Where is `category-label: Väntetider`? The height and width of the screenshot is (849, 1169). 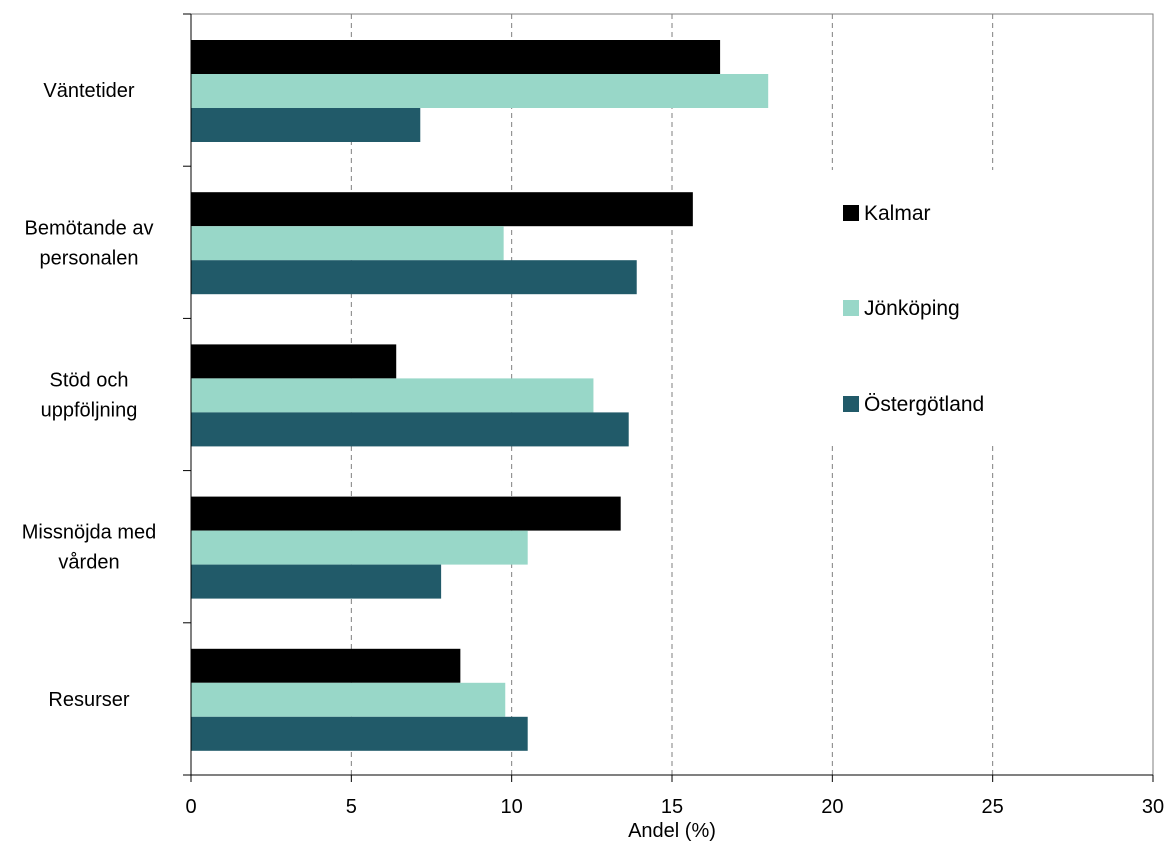
category-label: Väntetider is located at coordinates (89, 91).